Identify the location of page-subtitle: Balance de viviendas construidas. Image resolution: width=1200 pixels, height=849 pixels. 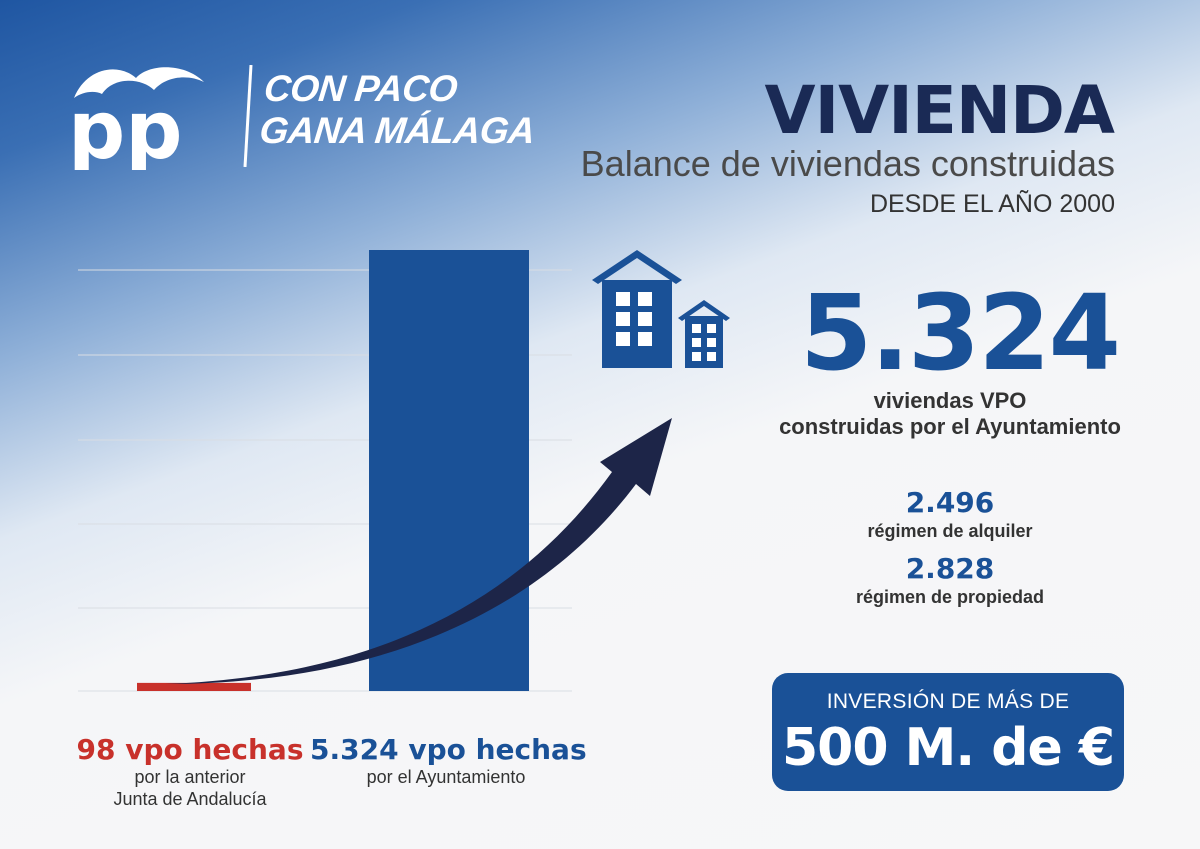
(847, 163).